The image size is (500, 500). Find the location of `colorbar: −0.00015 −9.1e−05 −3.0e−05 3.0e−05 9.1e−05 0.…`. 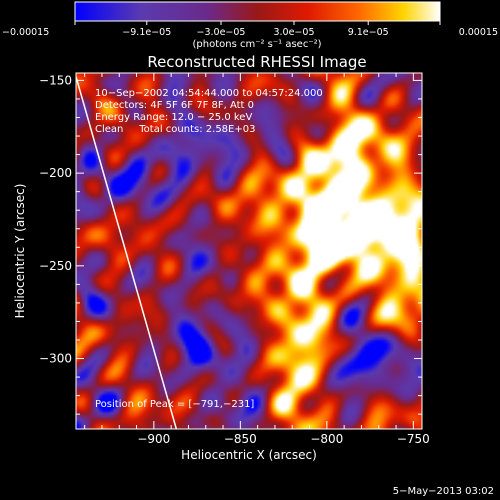

colorbar: −0.00015 −9.1e−05 −3.0e−05 3.0e−05 9.1e−05 0.… is located at coordinates (250, 25).